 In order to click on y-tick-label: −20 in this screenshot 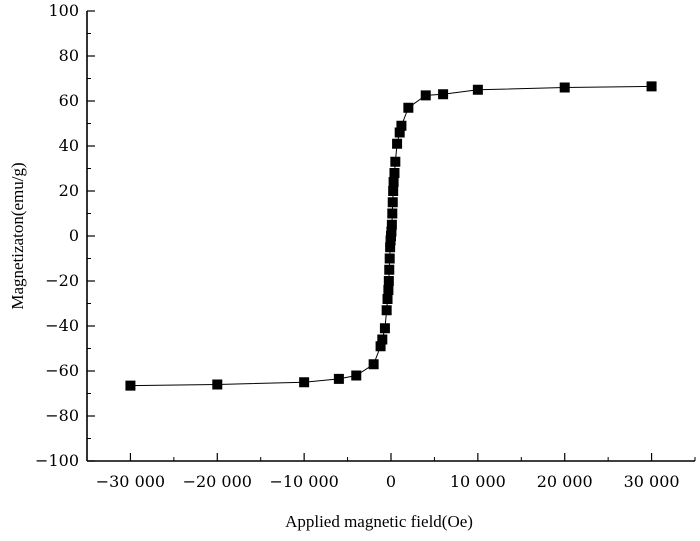, I will do `click(62, 280)`.